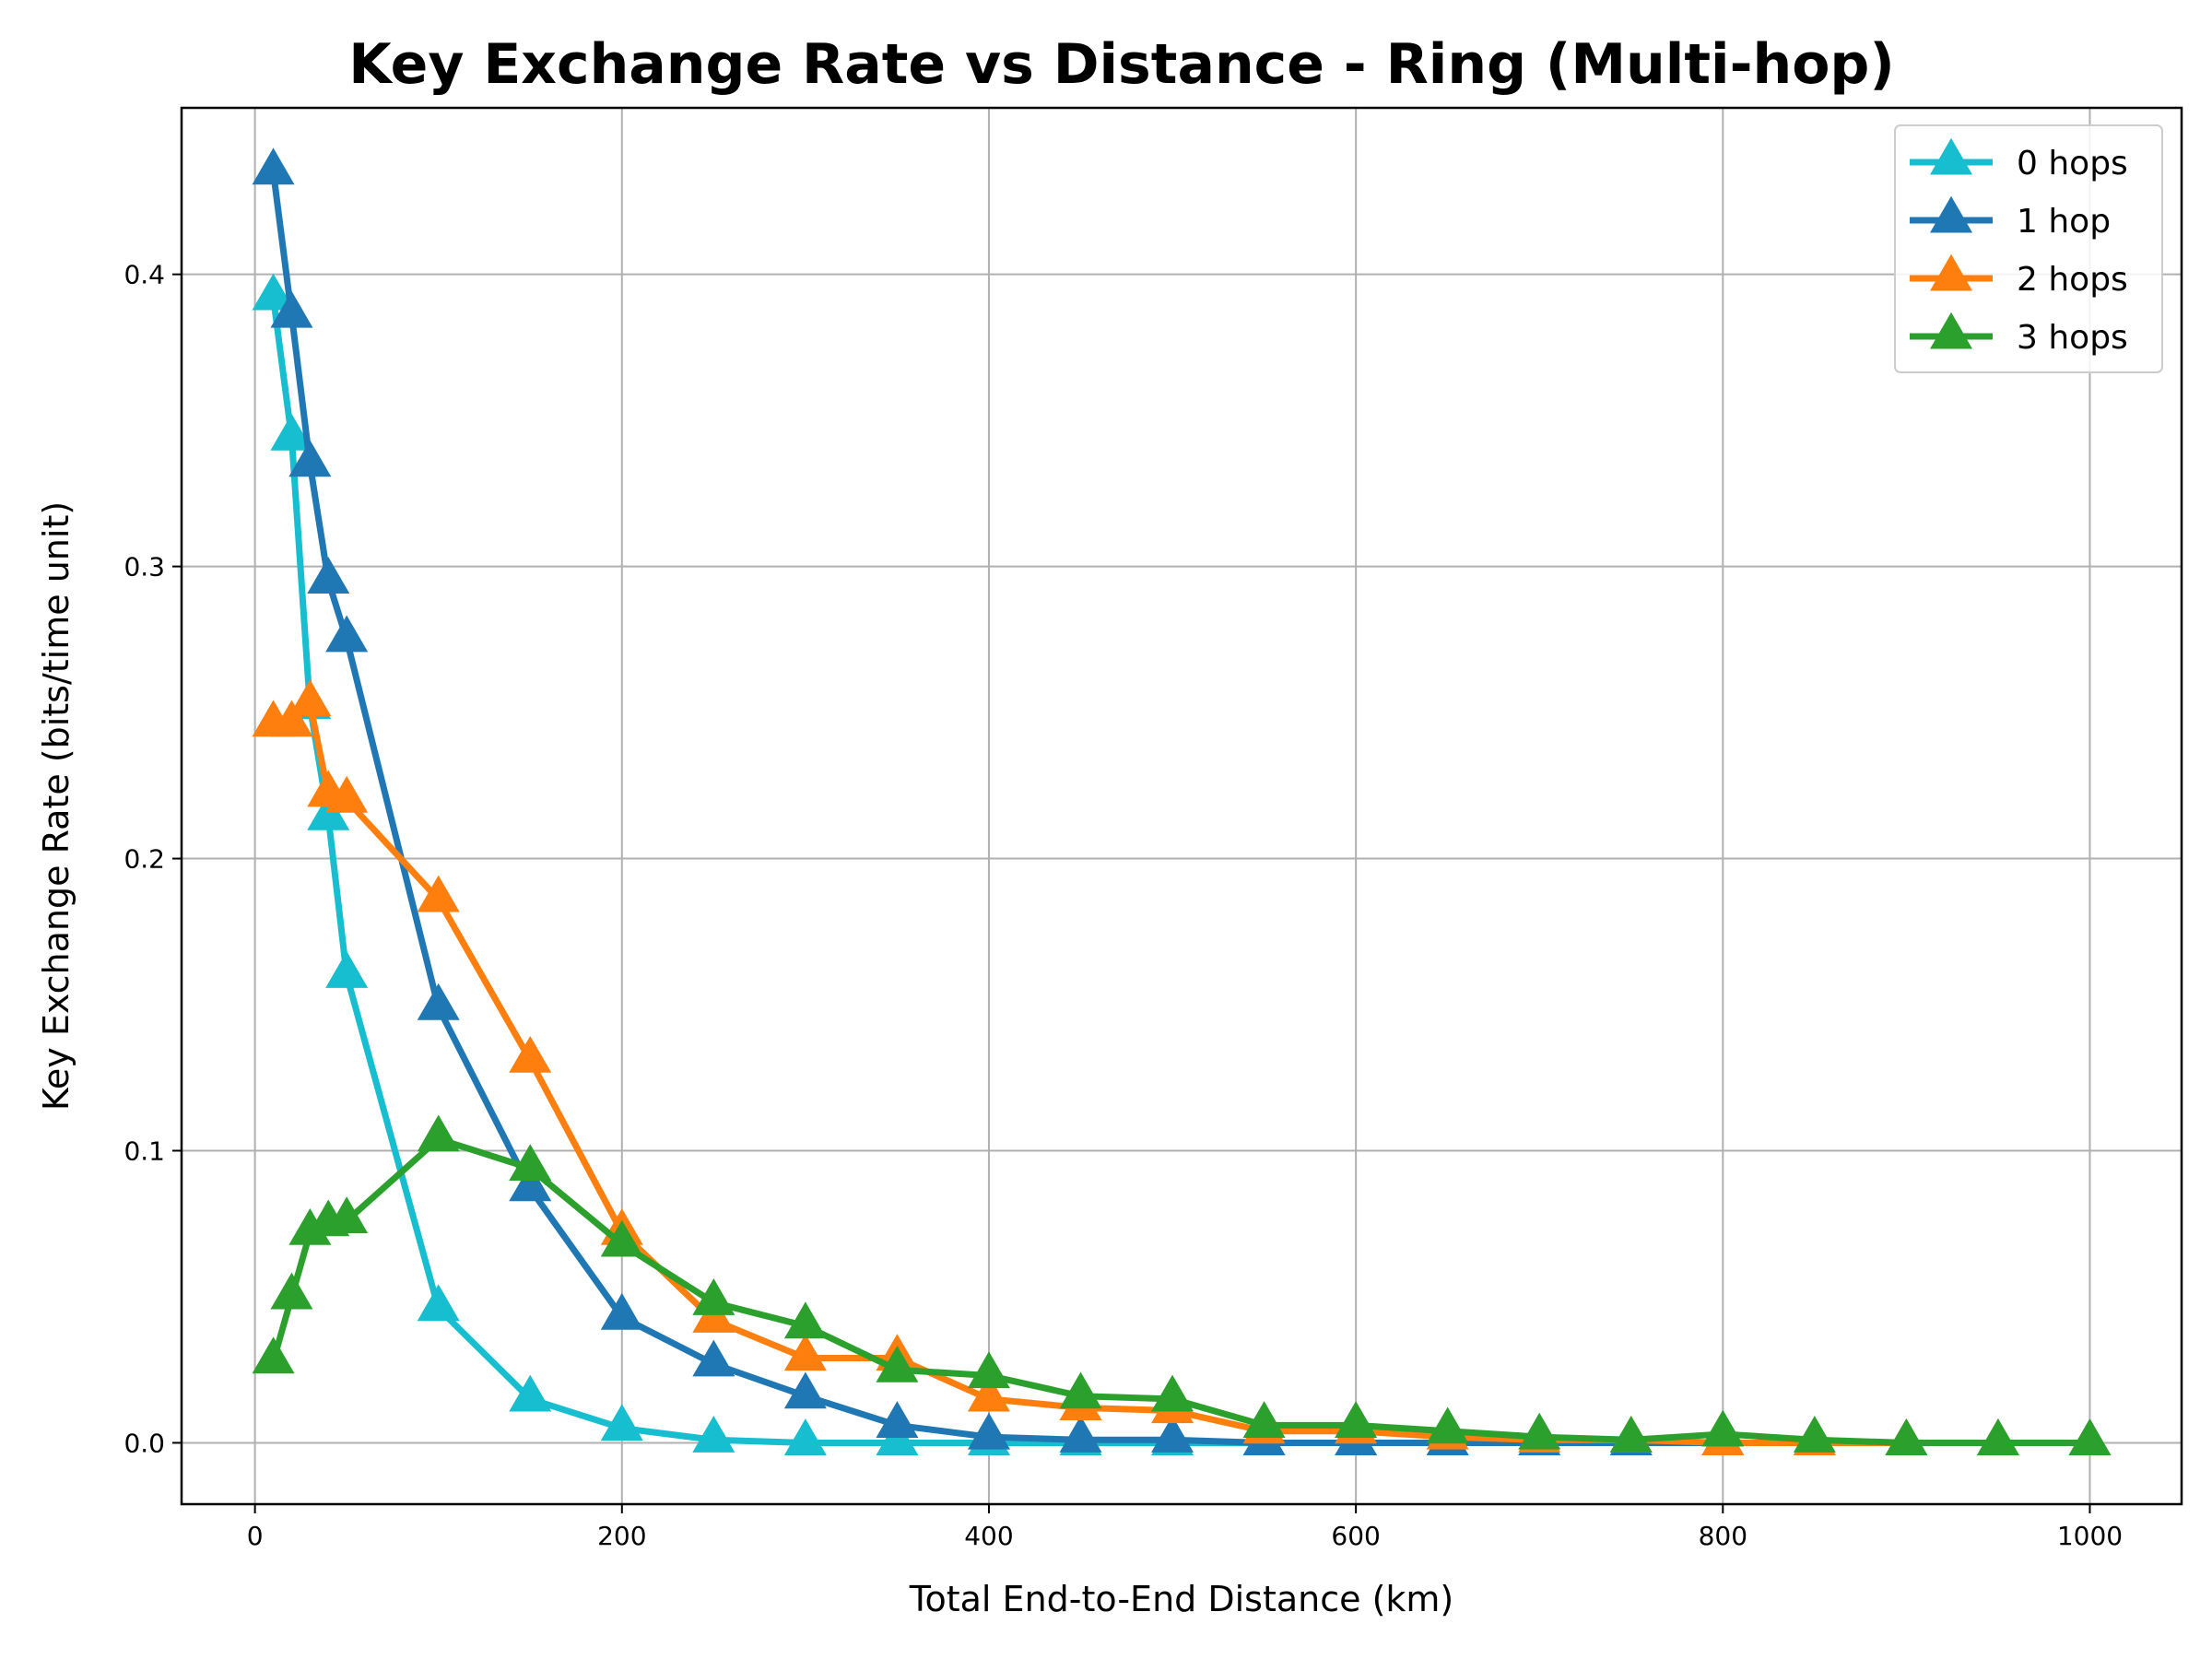 The width and height of the screenshot is (2212, 1659). What do you see at coordinates (144, 275) in the screenshot?
I see `y-tick-label: 0.4` at bounding box center [144, 275].